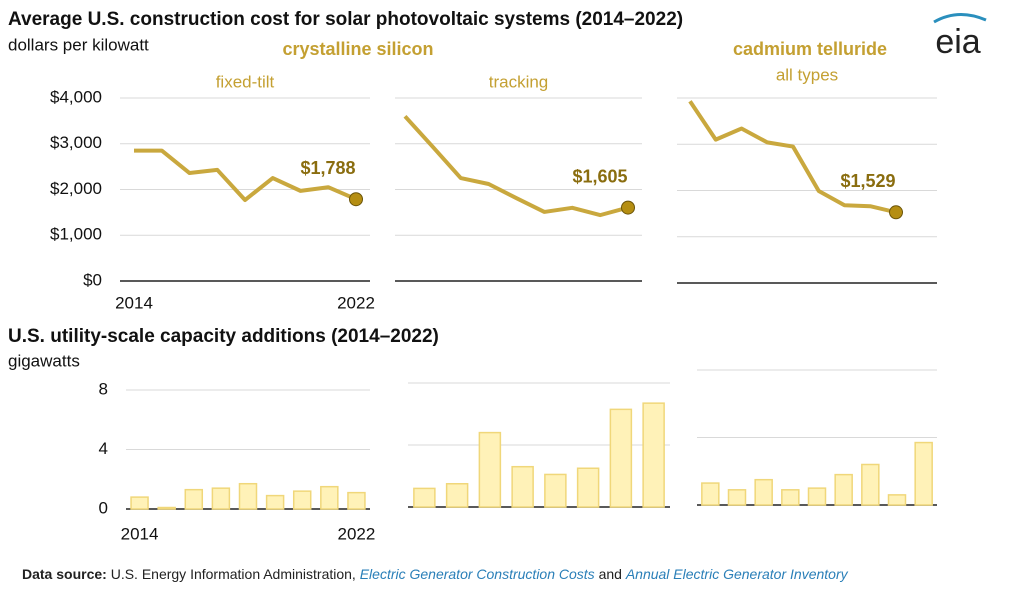  Describe the element at coordinates (76, 142) in the screenshot. I see `y-tick-label: $3,000` at that location.